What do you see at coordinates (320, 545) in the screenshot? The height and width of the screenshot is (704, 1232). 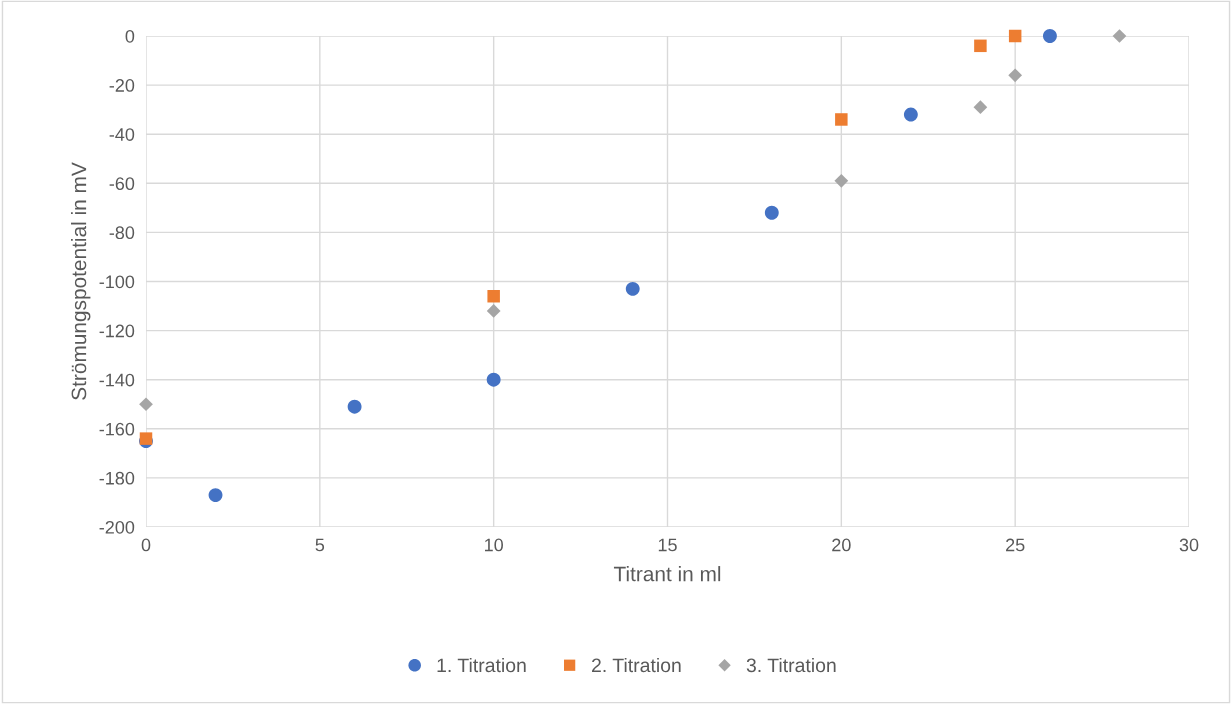 I see `x-tick-label: 5` at bounding box center [320, 545].